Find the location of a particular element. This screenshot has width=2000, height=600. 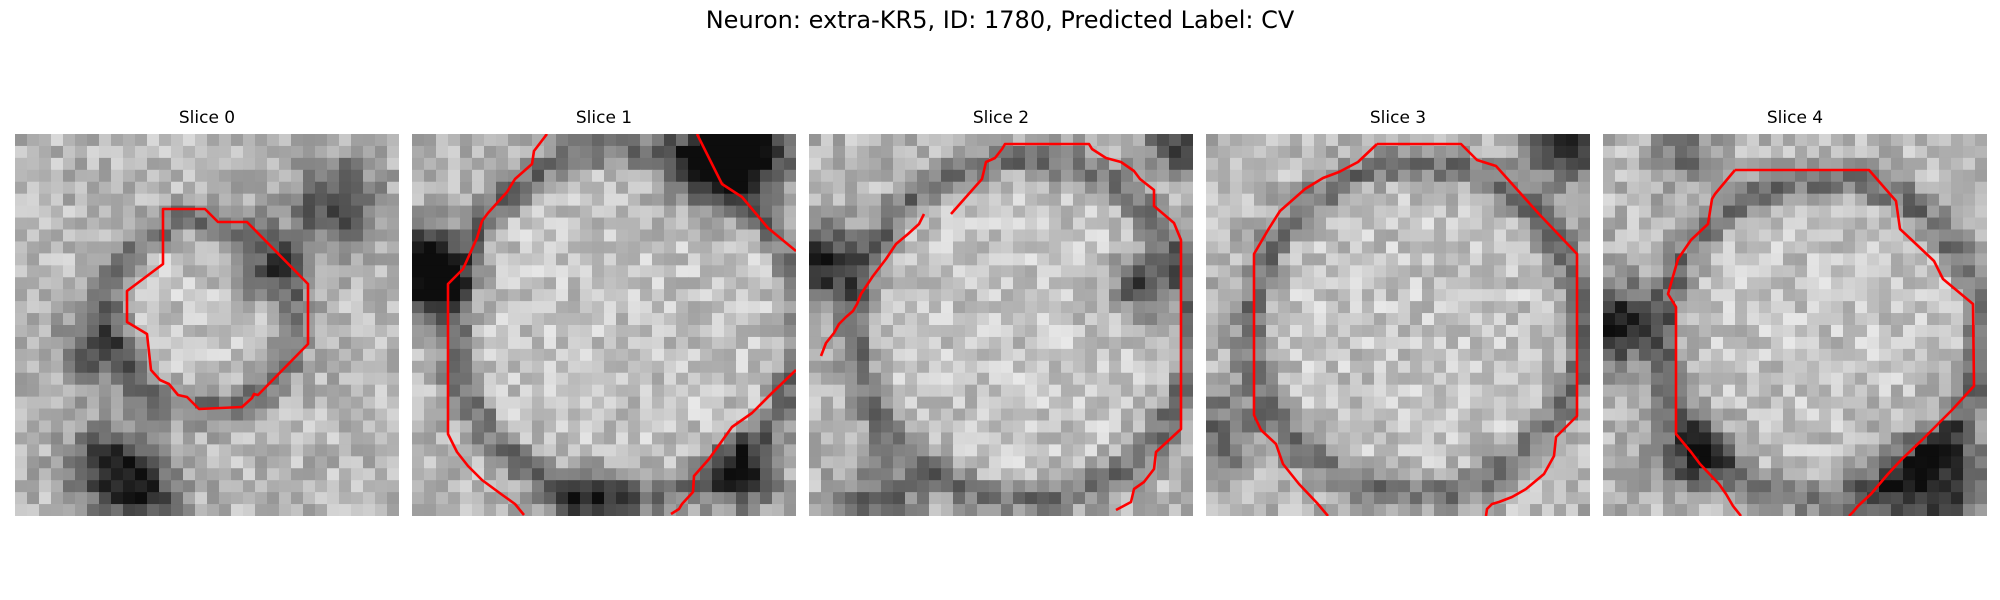

slice-1-image is located at coordinates (604, 325).